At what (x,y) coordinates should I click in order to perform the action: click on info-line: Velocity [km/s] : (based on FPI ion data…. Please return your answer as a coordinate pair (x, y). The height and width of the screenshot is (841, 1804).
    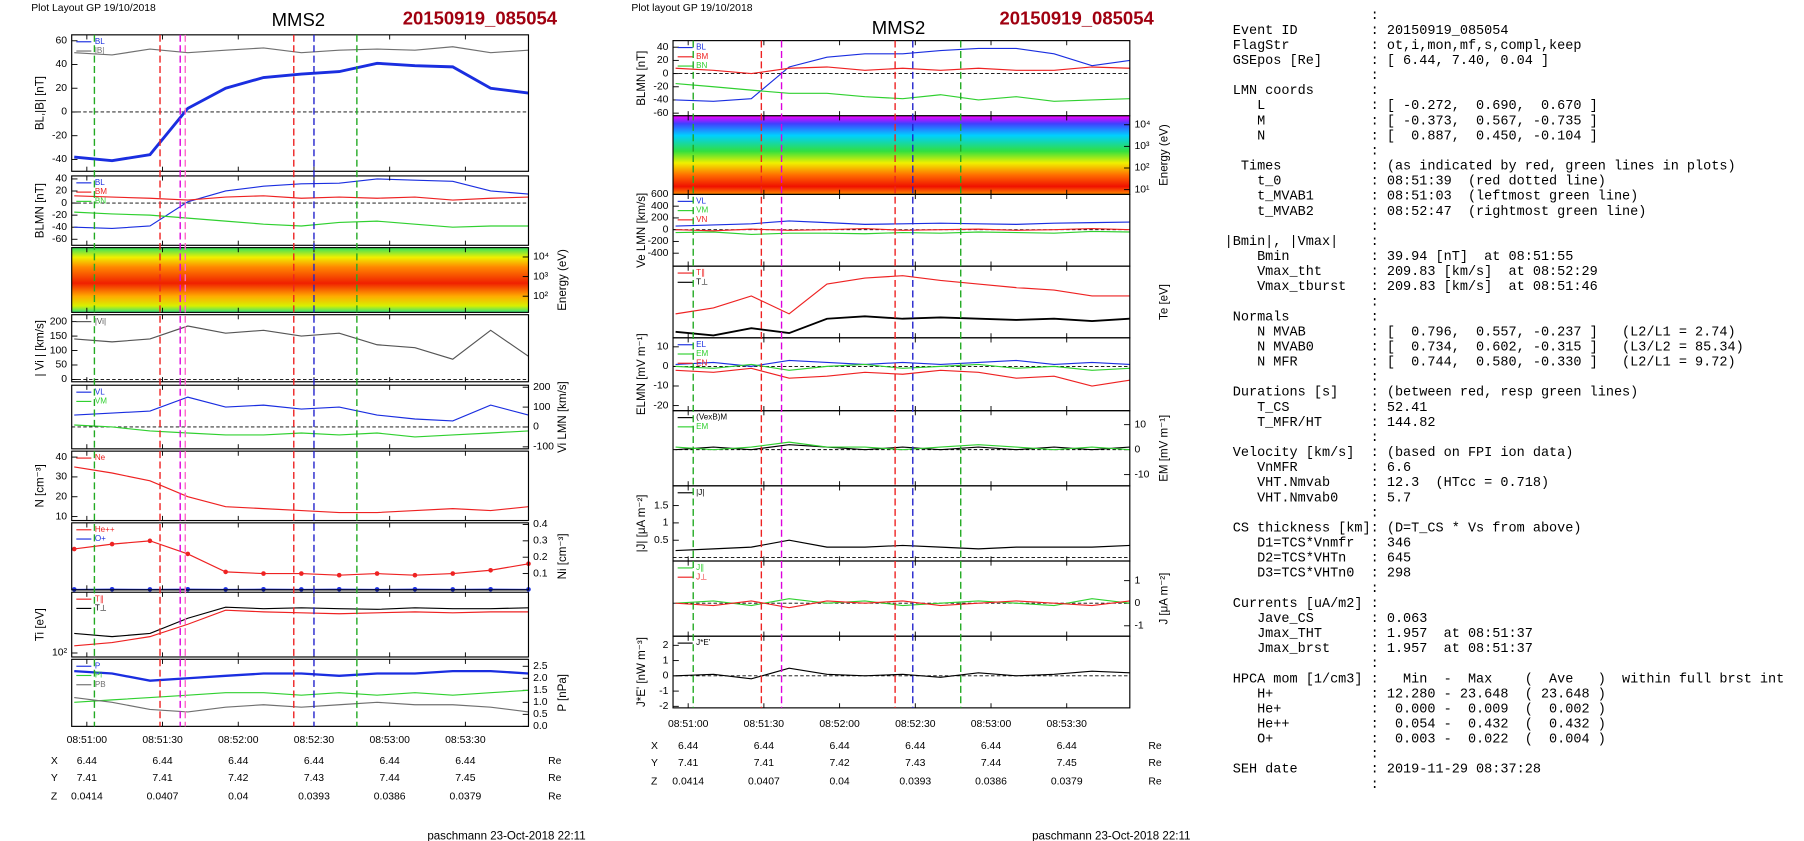
    Looking at the image, I should click on (1399, 453).